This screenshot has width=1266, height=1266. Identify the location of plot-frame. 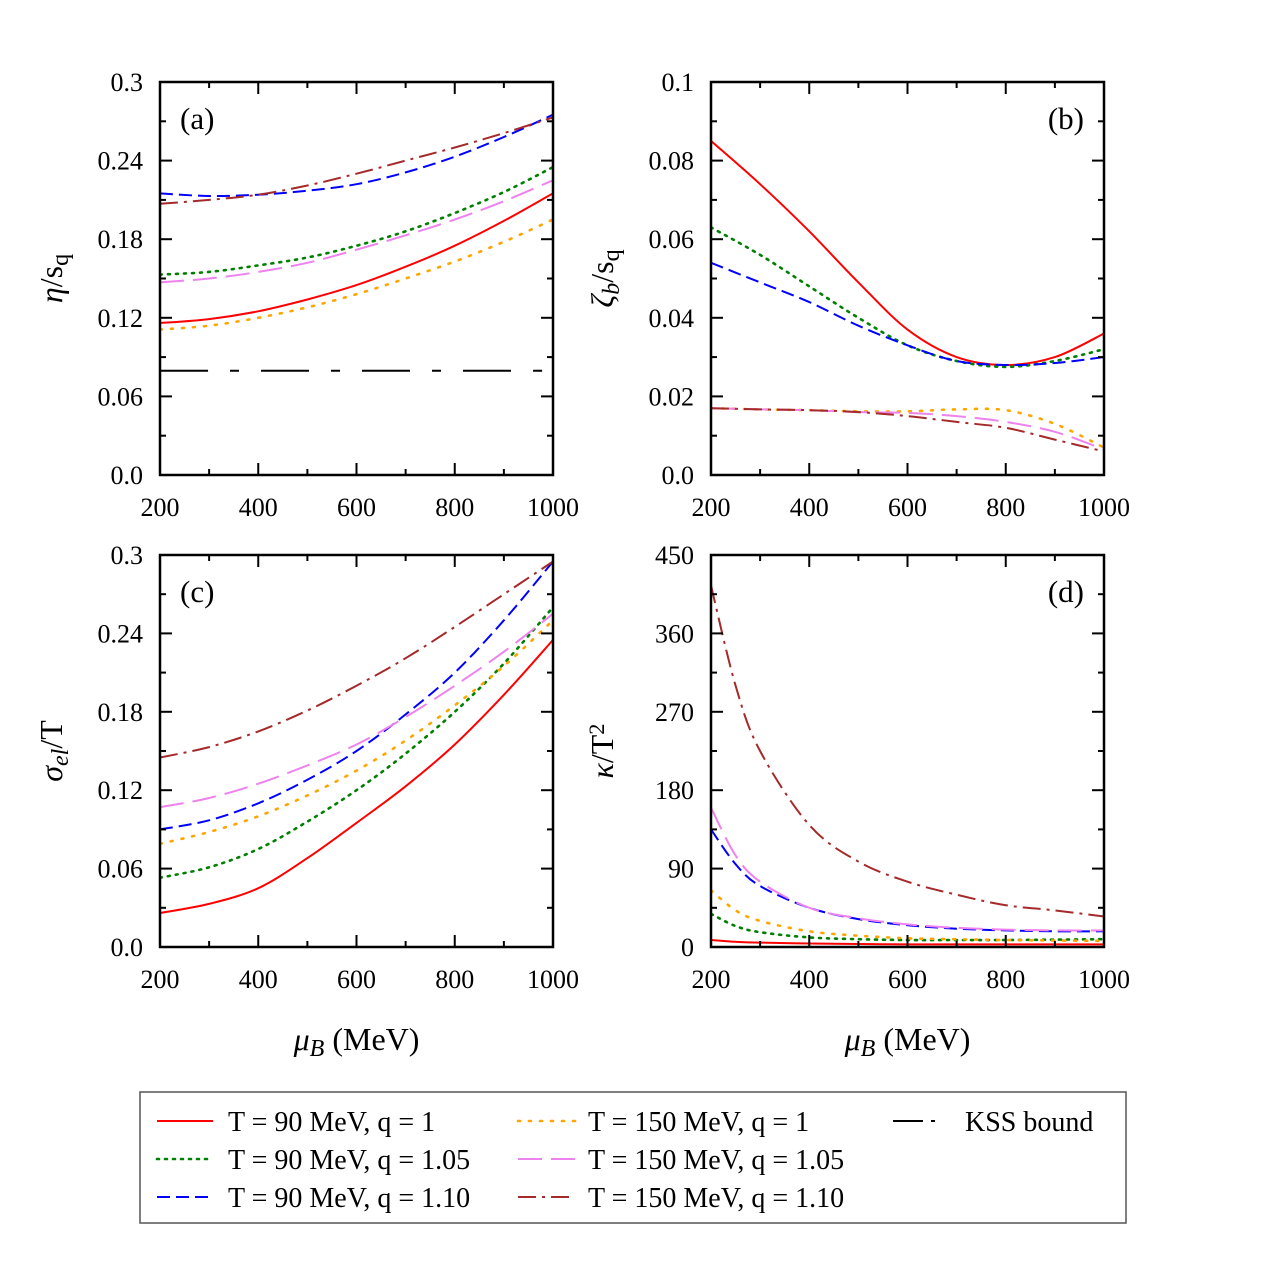
(356, 278).